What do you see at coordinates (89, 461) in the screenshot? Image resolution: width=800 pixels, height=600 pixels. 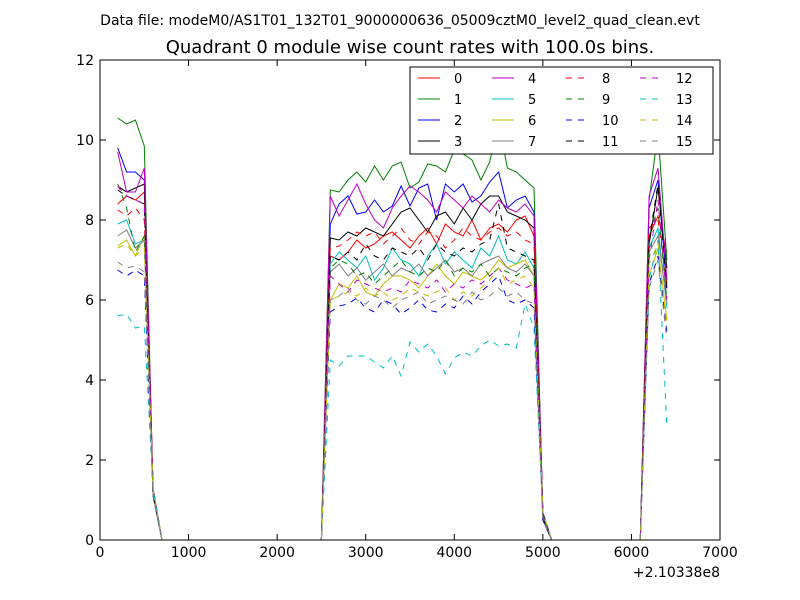 I see `y-tick-label: 2` at bounding box center [89, 461].